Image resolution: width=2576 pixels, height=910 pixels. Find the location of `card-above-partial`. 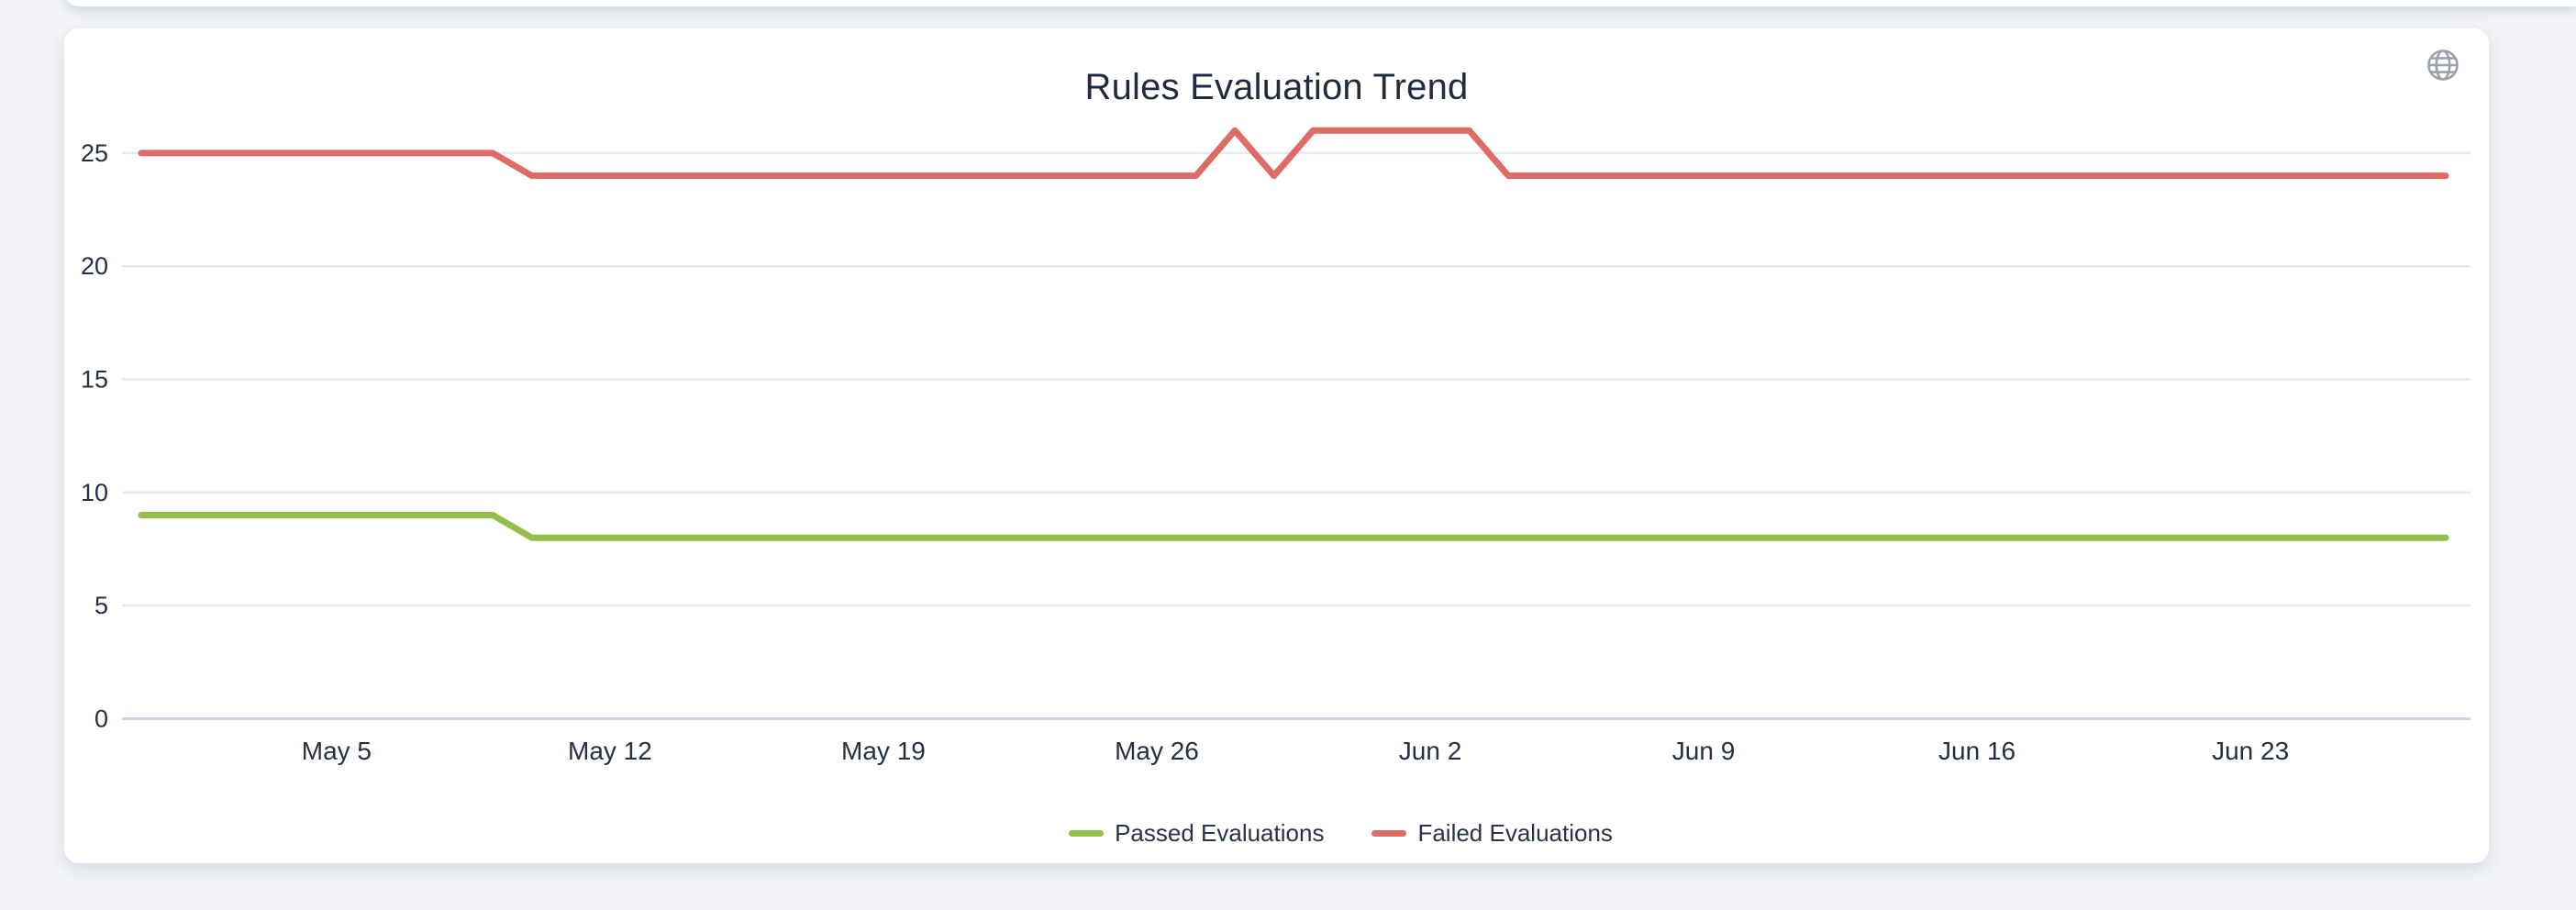

card-above-partial is located at coordinates (1320, 3).